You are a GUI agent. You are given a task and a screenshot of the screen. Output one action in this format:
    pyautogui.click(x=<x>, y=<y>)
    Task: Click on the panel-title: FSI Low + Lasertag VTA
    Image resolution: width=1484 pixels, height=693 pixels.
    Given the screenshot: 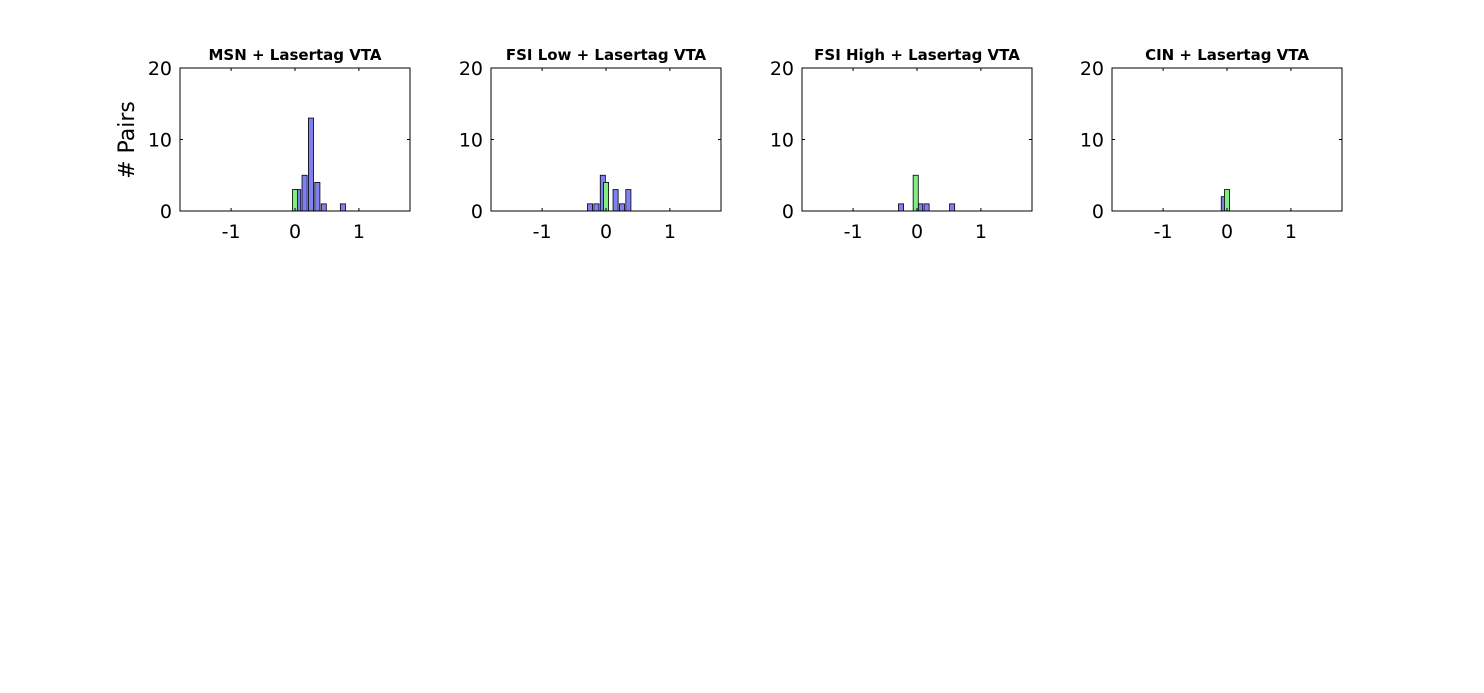 What is the action you would take?
    pyautogui.click(x=606, y=55)
    